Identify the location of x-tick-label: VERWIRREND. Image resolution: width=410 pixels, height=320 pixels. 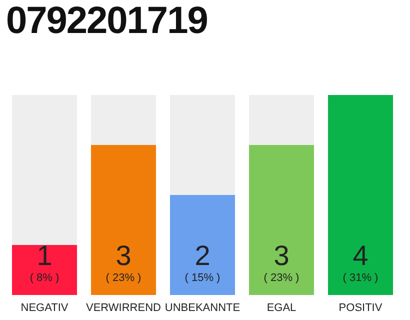
(124, 308).